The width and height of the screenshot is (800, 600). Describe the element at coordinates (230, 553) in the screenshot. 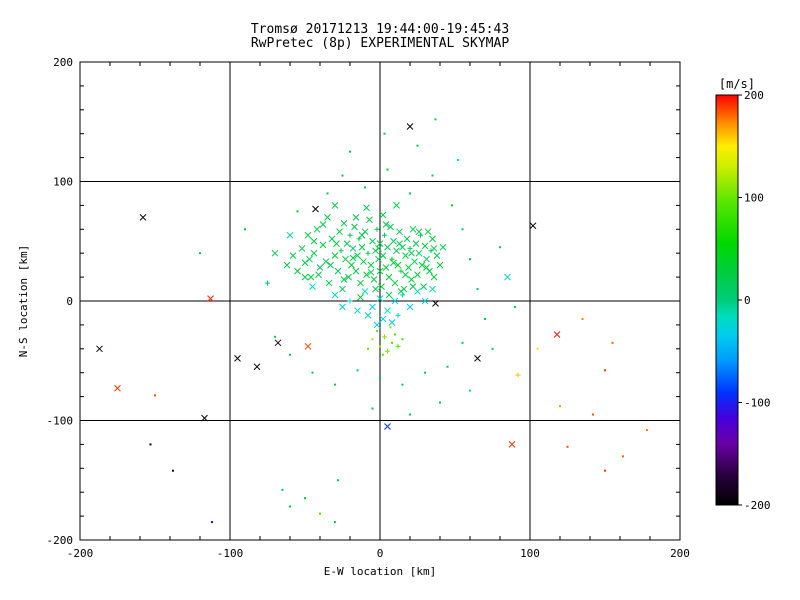

I see `x-tick-label: -100` at that location.